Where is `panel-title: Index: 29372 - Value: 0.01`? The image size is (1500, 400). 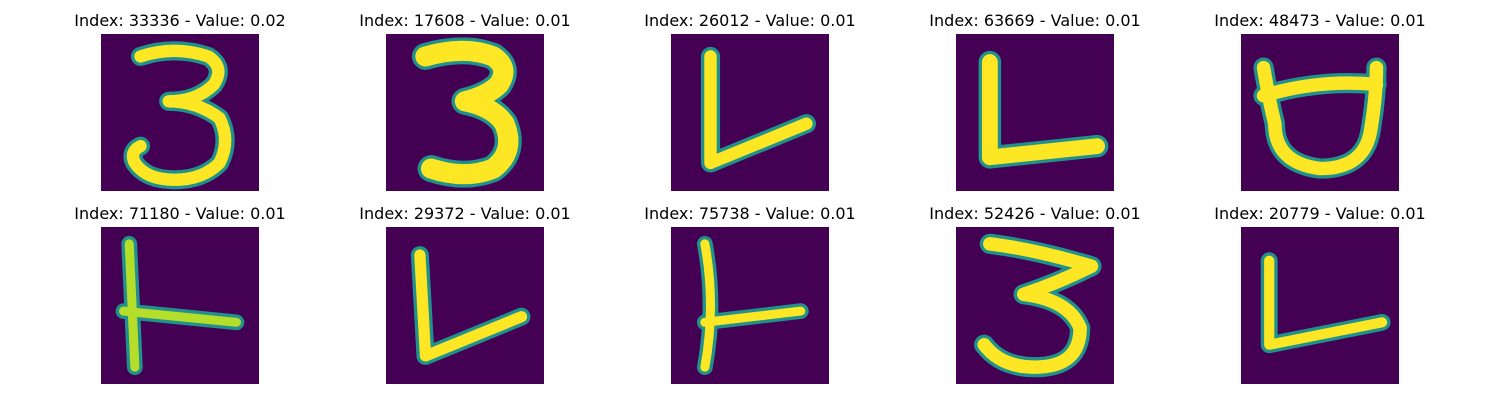 panel-title: Index: 29372 - Value: 0.01 is located at coordinates (465, 213).